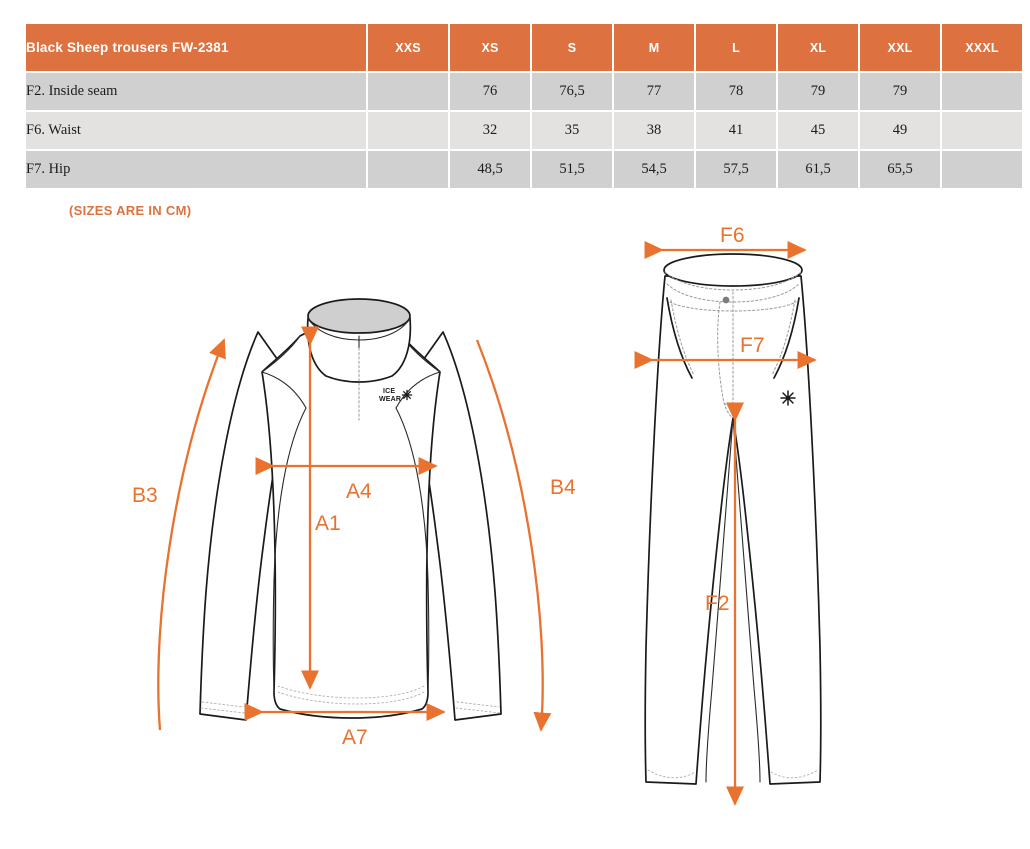 This screenshot has width=1030, height=849. Describe the element at coordinates (900, 169) in the screenshot. I see `measurement-value: 65,5` at that location.